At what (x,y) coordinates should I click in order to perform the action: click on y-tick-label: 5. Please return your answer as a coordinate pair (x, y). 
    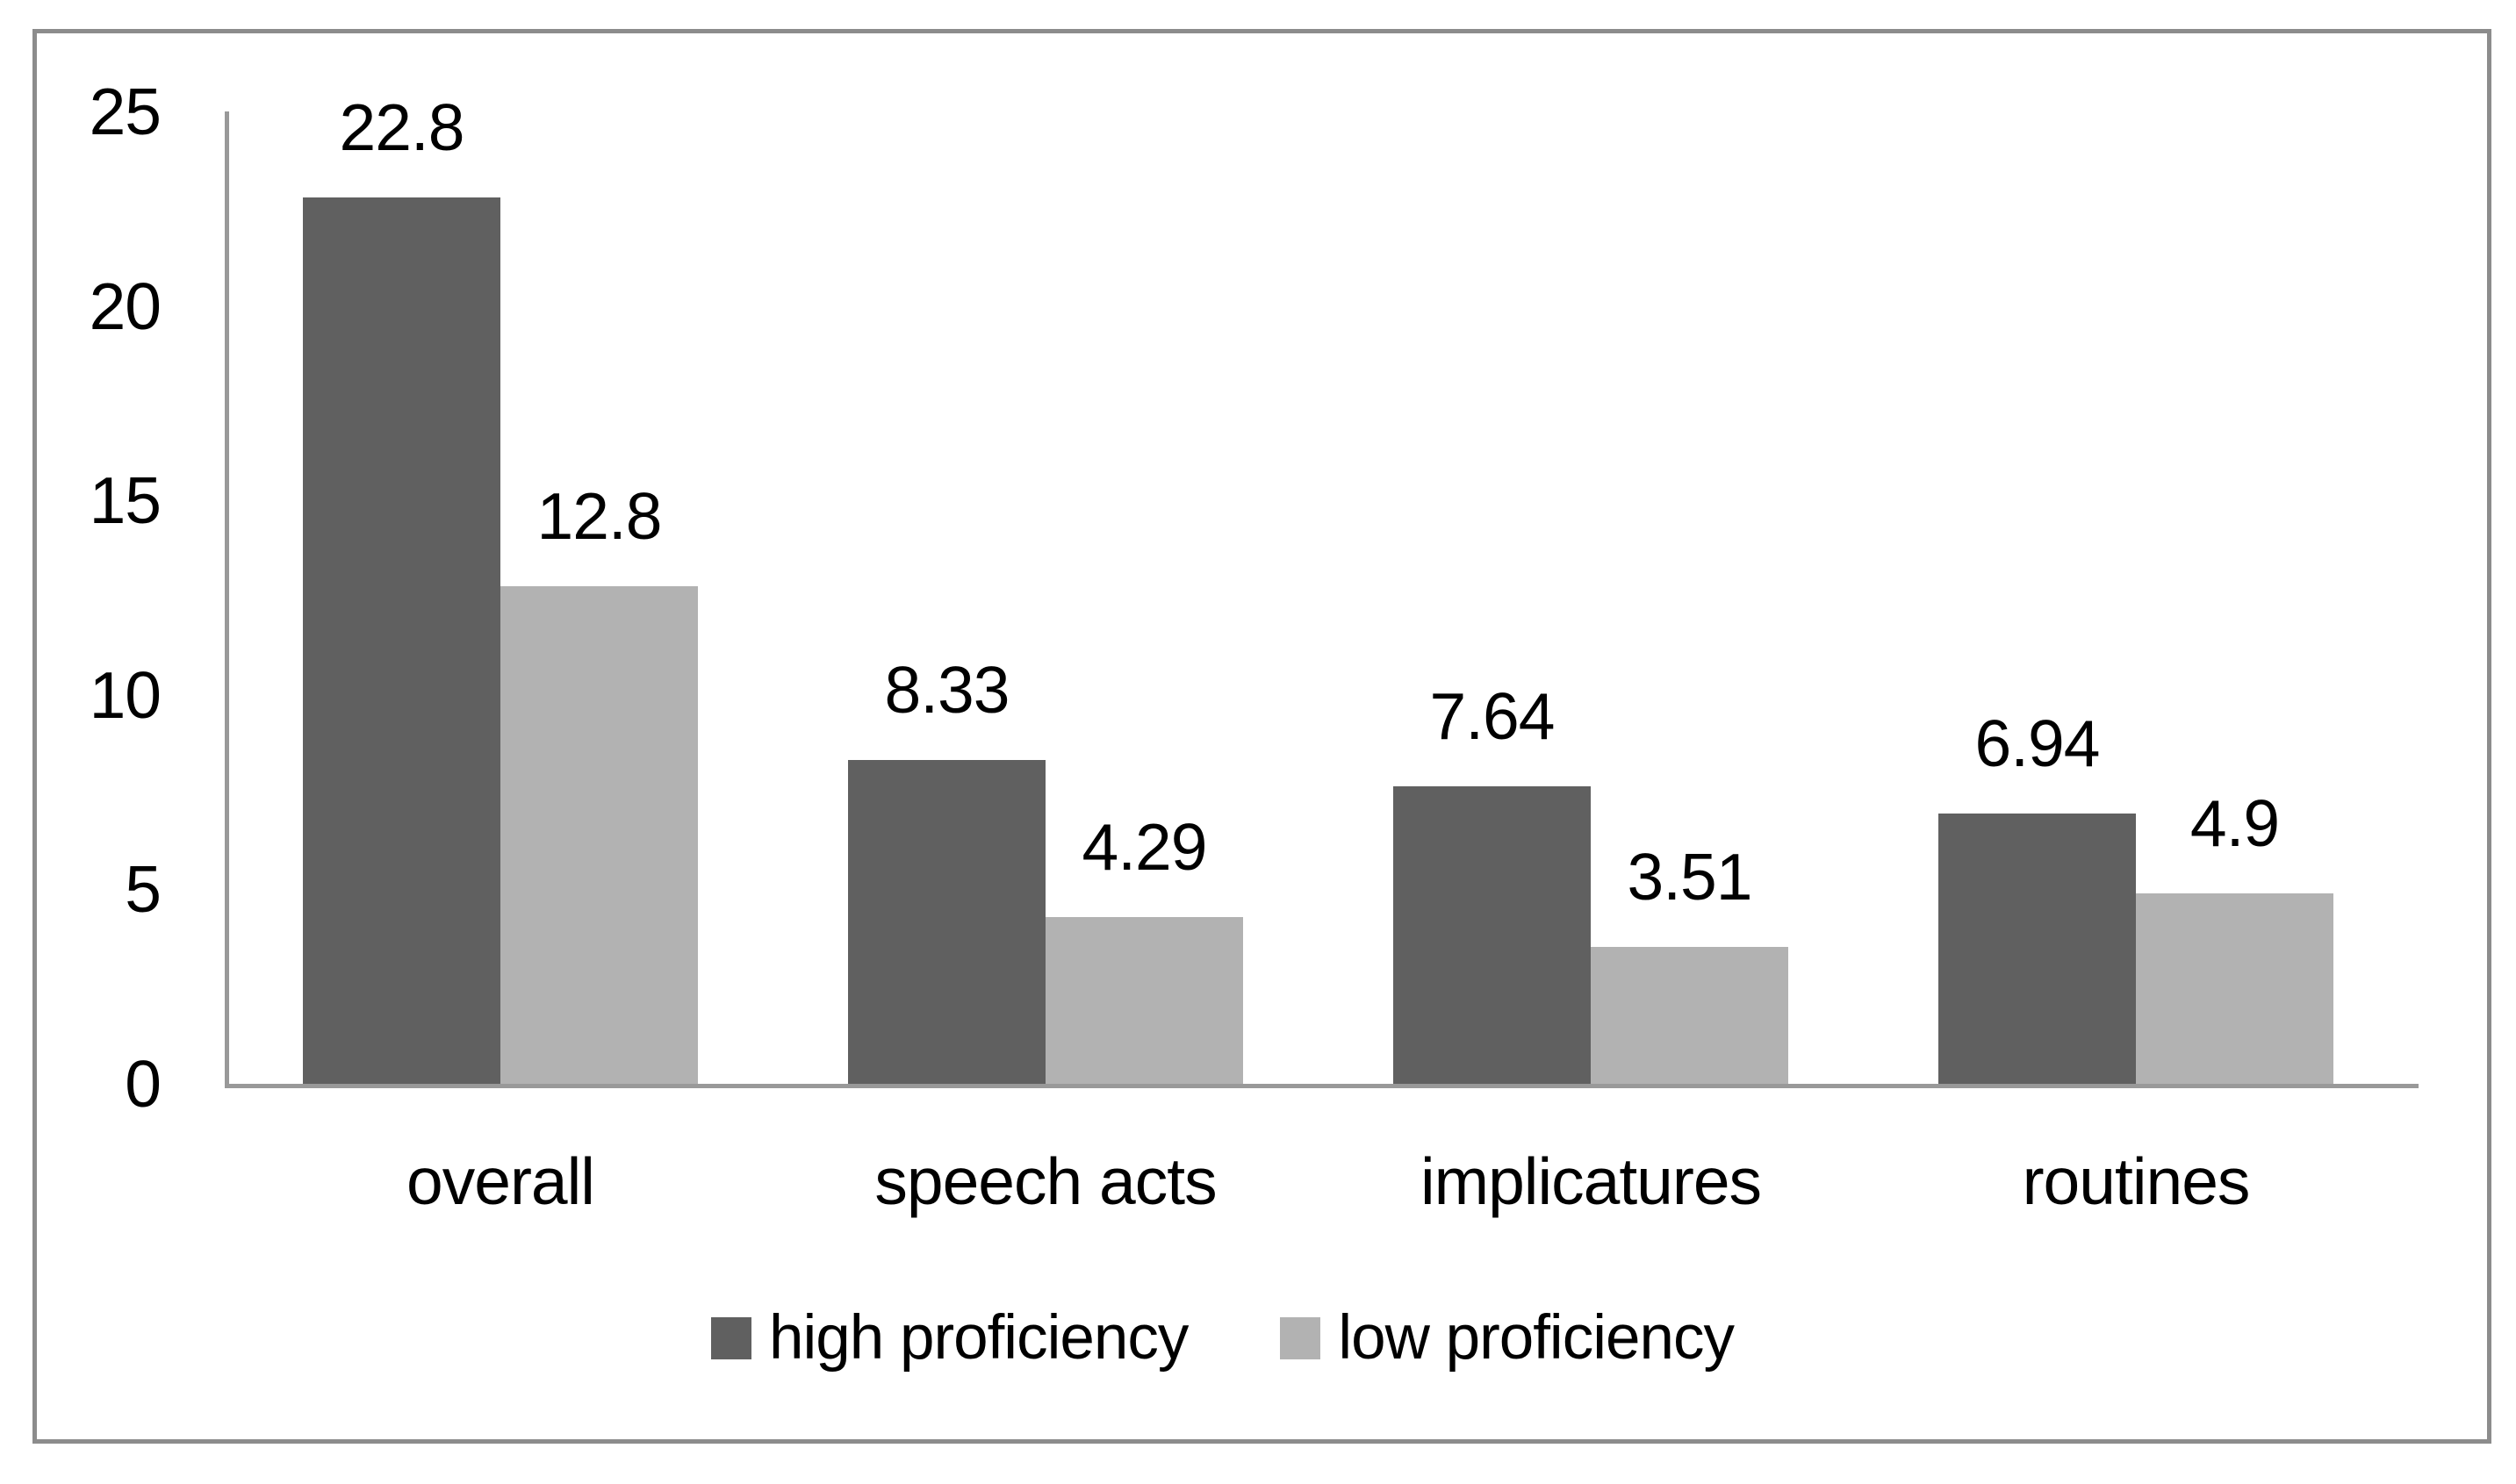
    Looking at the image, I should click on (143, 889).